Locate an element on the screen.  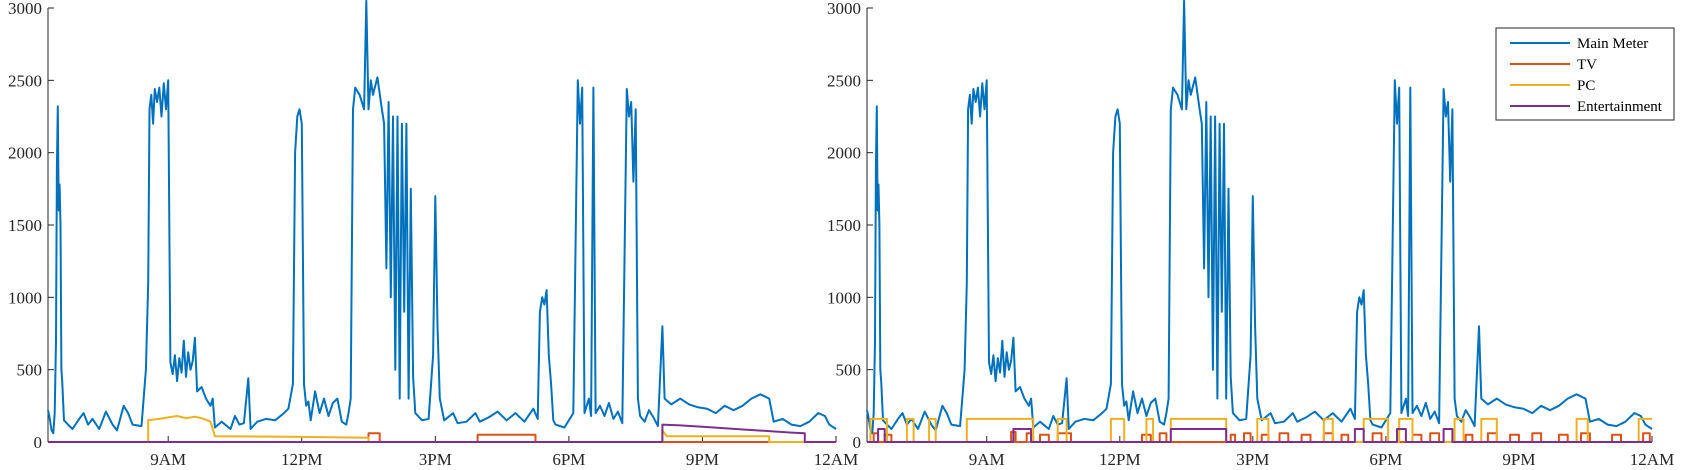
right-x-tick-label: 3PM is located at coordinates (1252, 459).